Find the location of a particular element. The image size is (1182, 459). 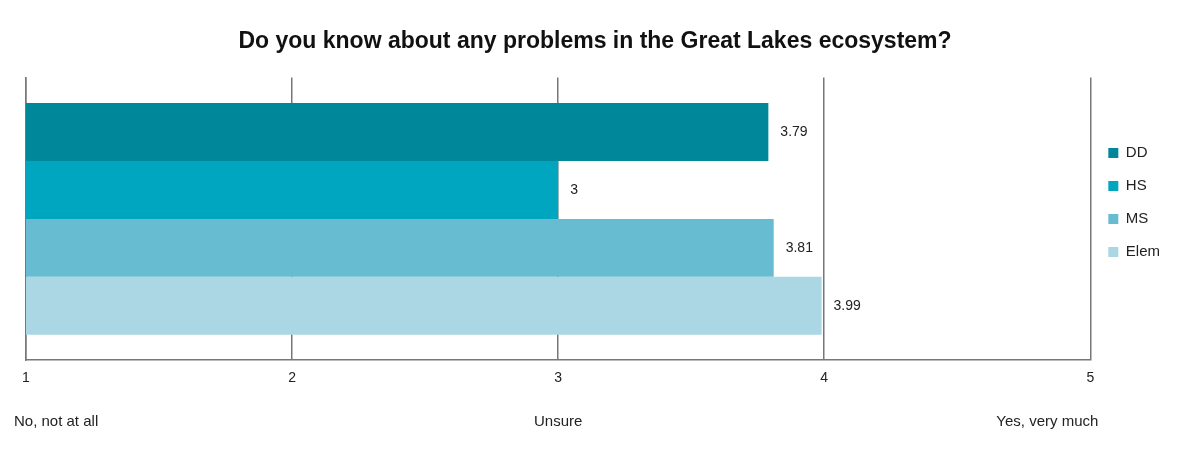

x-tick-label: 1 is located at coordinates (26, 377).